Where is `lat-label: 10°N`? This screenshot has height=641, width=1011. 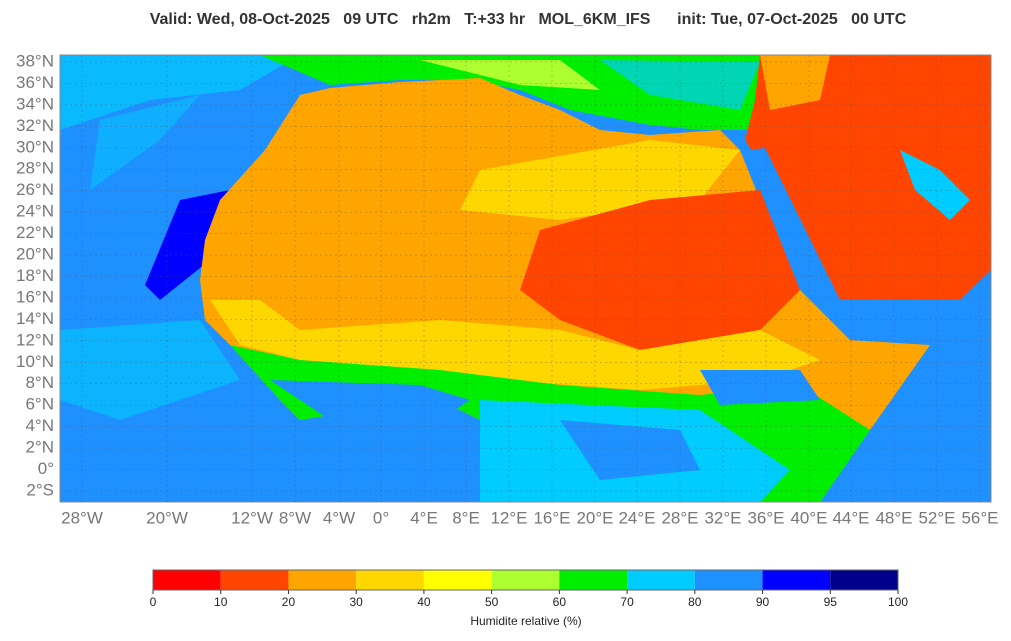 lat-label: 10°N is located at coordinates (35, 361).